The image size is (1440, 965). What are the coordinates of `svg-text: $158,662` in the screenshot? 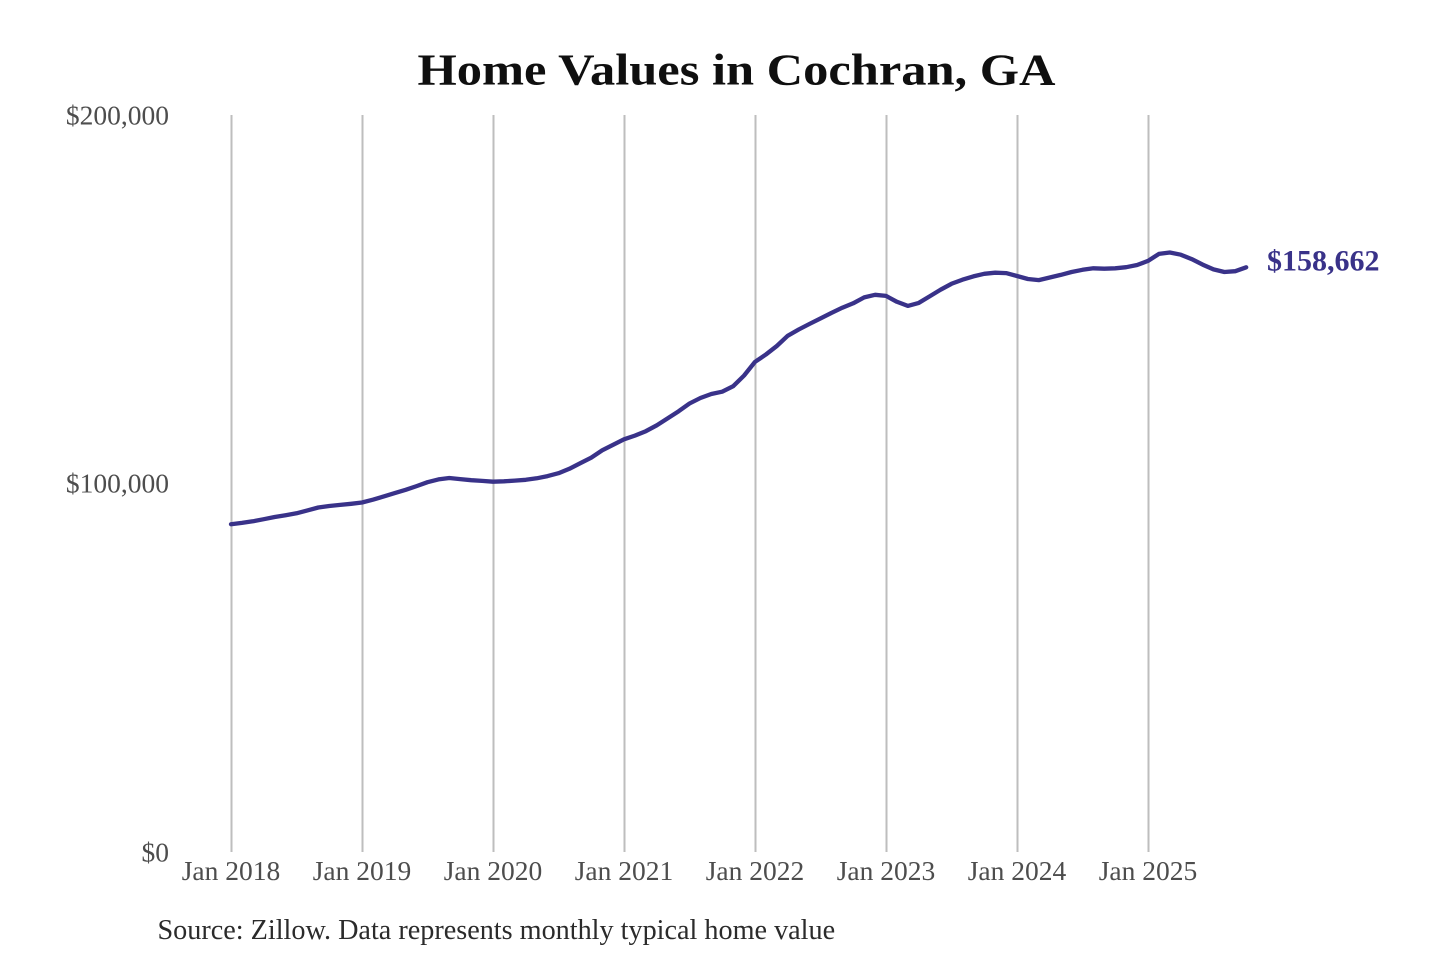 It's located at (1323, 261).